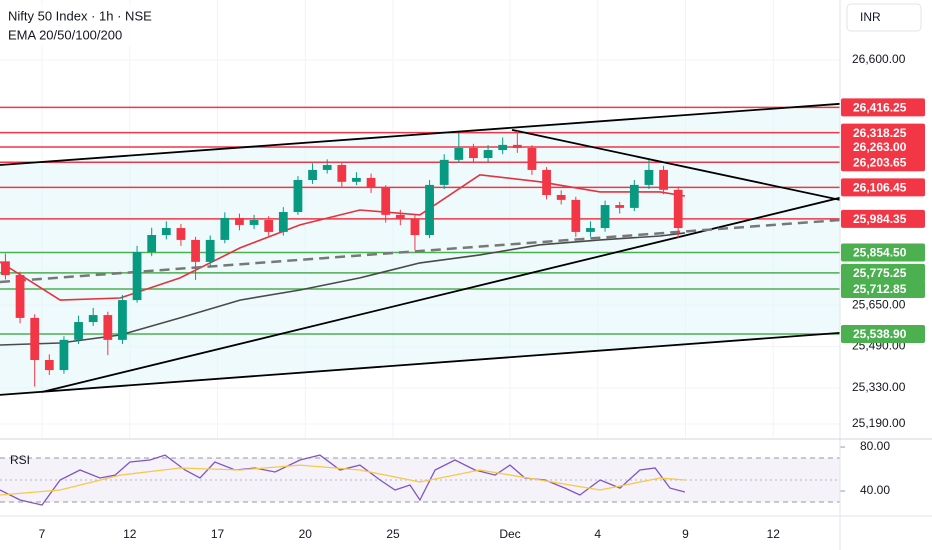  Describe the element at coordinates (879, 387) in the screenshot. I see `y-tick-label: 25,330.00` at that location.